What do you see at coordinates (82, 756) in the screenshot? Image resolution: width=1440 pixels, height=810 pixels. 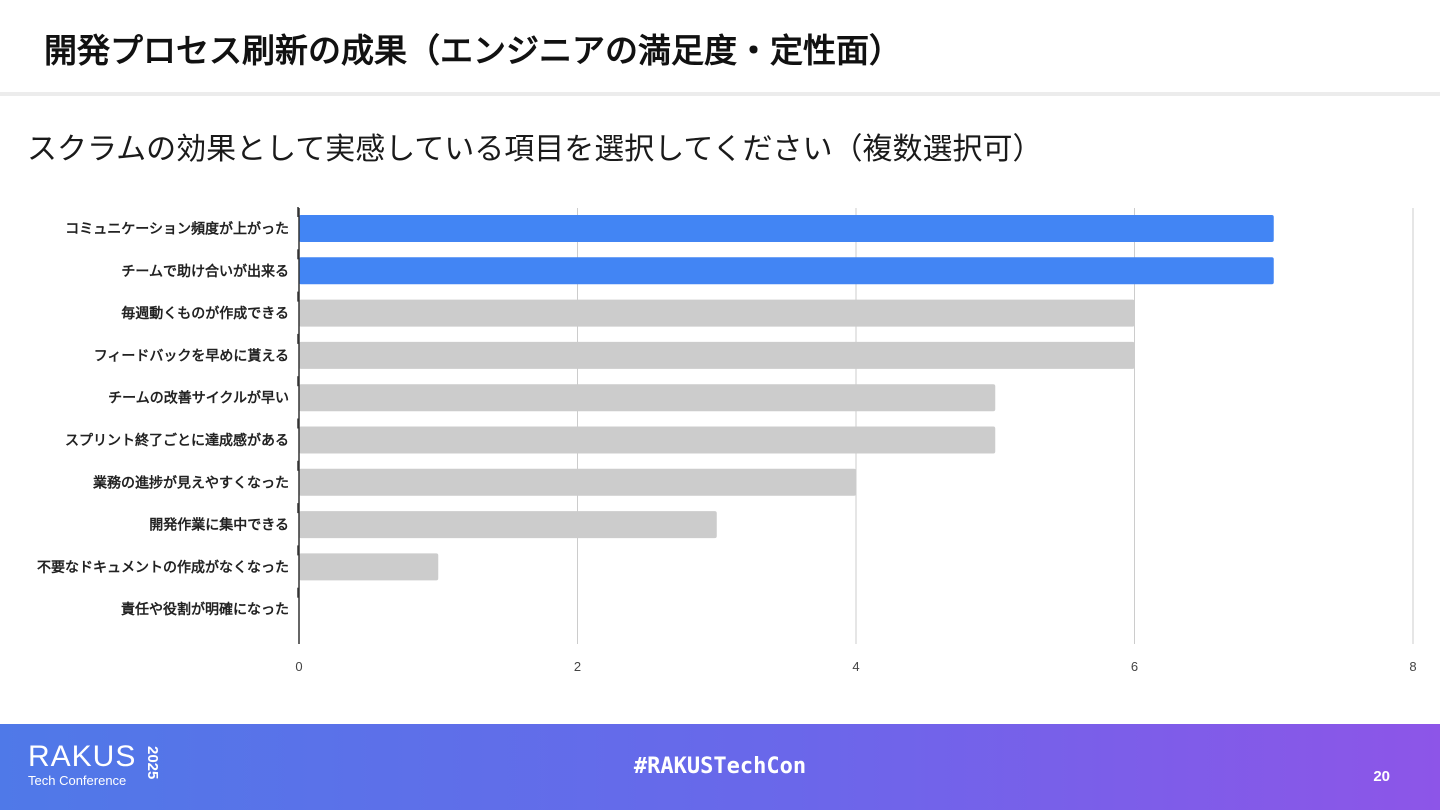 I see `logo-wordmark: RAKUS` at bounding box center [82, 756].